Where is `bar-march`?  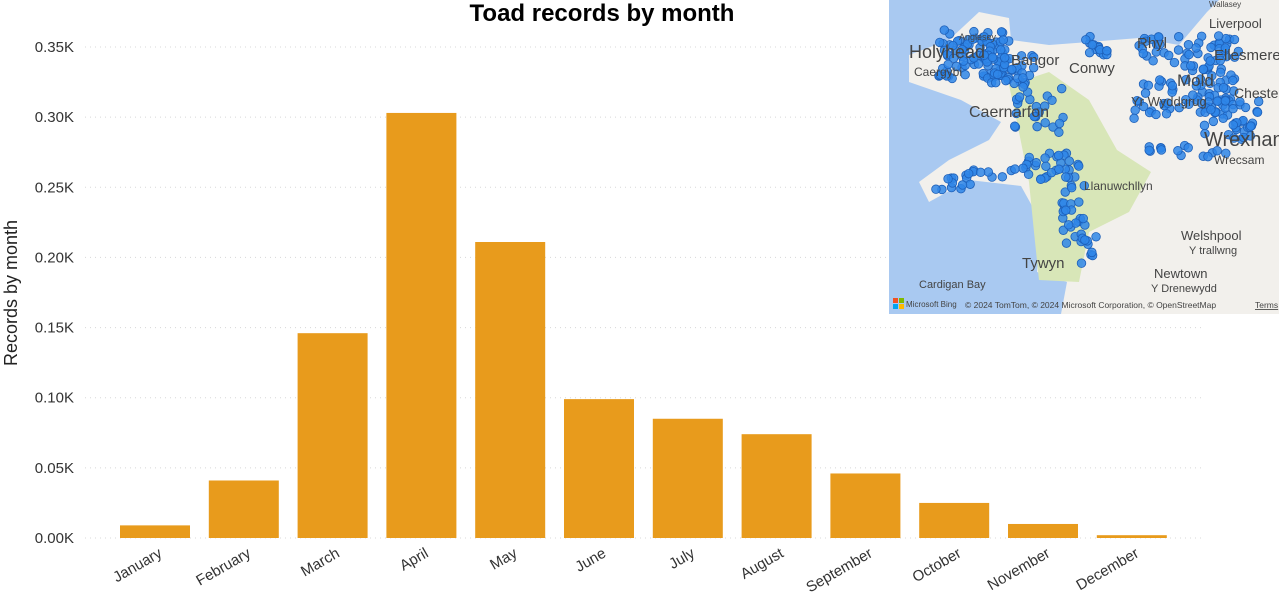
bar-march is located at coordinates (332, 435).